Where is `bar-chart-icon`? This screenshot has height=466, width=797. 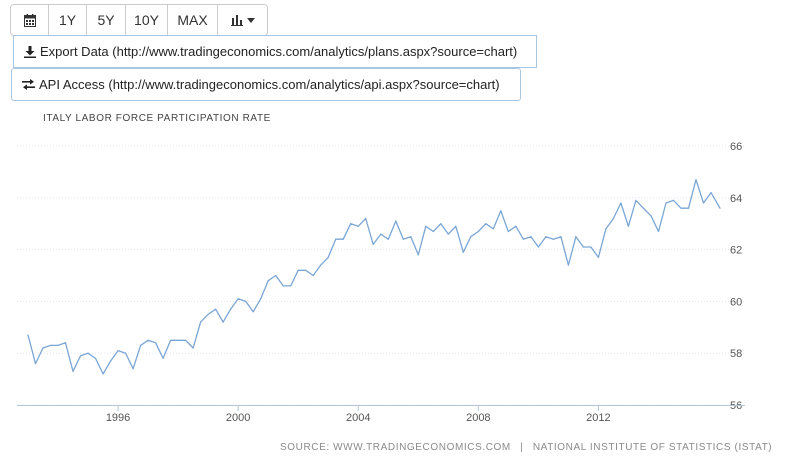
bar-chart-icon is located at coordinates (236, 20).